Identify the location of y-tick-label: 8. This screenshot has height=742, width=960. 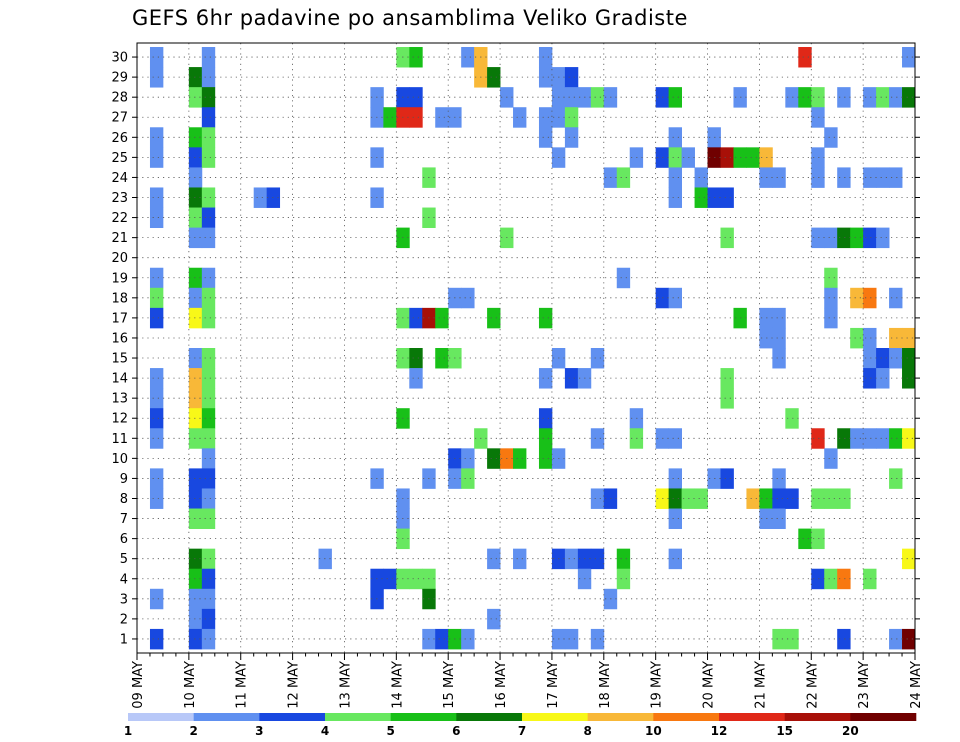
(124, 499).